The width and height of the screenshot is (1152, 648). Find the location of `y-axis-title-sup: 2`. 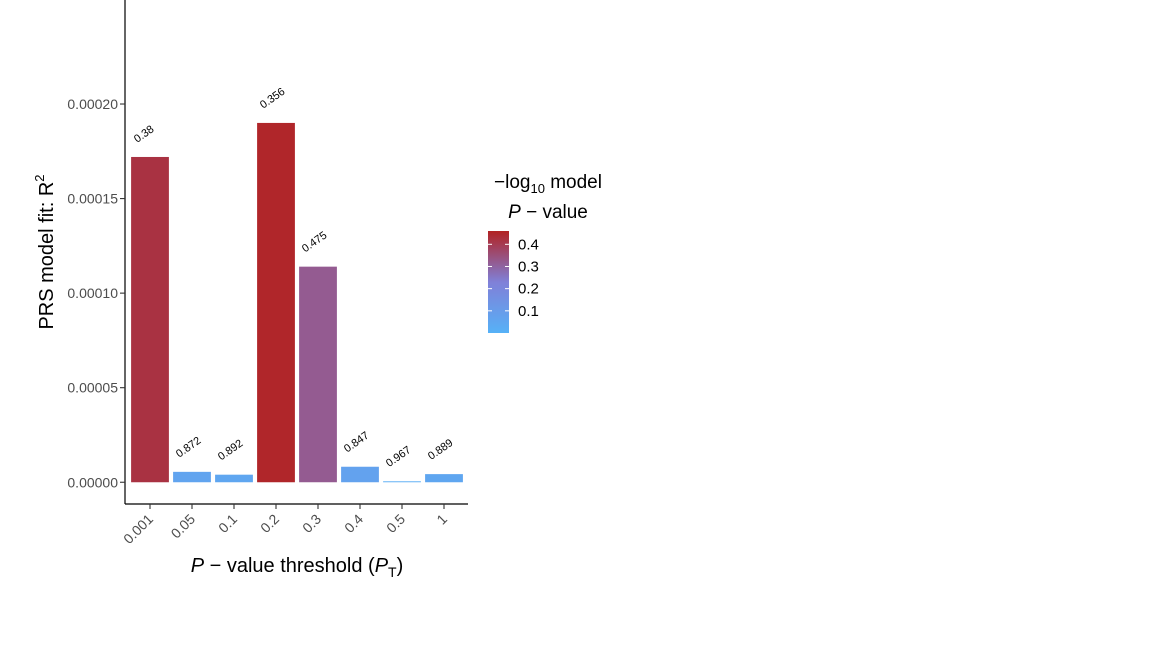

y-axis-title-sup: 2 is located at coordinates (39, 177).